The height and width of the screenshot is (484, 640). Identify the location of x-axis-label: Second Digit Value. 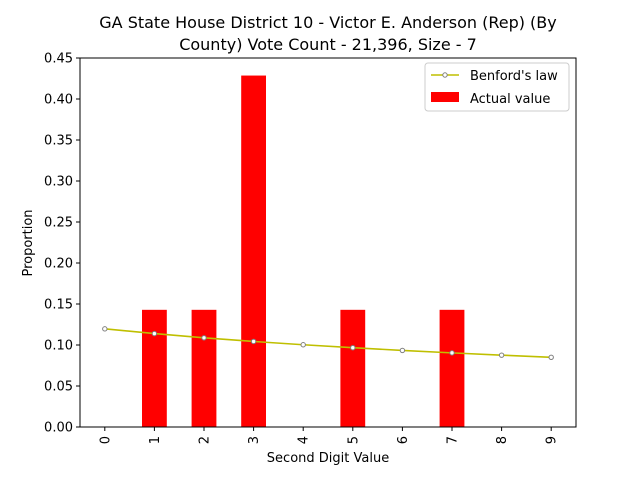
(328, 458).